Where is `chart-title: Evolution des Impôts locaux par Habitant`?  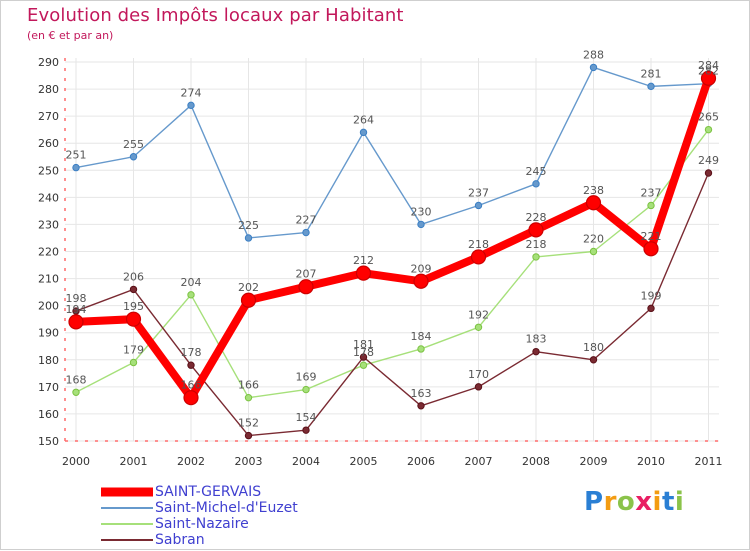
chart-title: Evolution des Impôts locaux par Habitant is located at coordinates (215, 15).